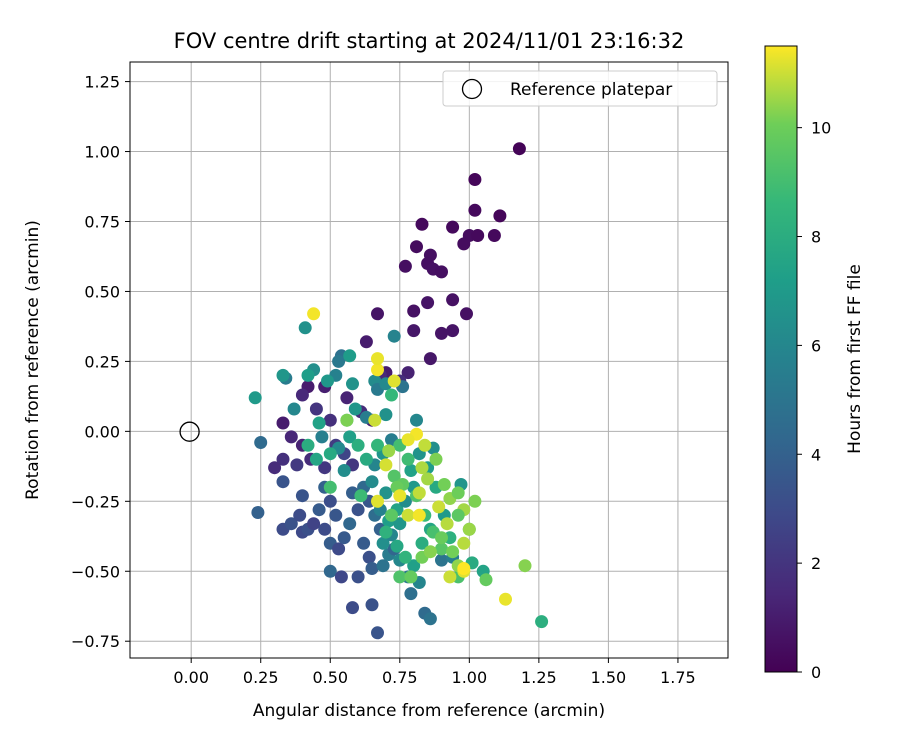 The width and height of the screenshot is (900, 750). Describe the element at coordinates (33, 360) in the screenshot. I see `y-axis-label: Rotation from reference (arcmin)` at that location.